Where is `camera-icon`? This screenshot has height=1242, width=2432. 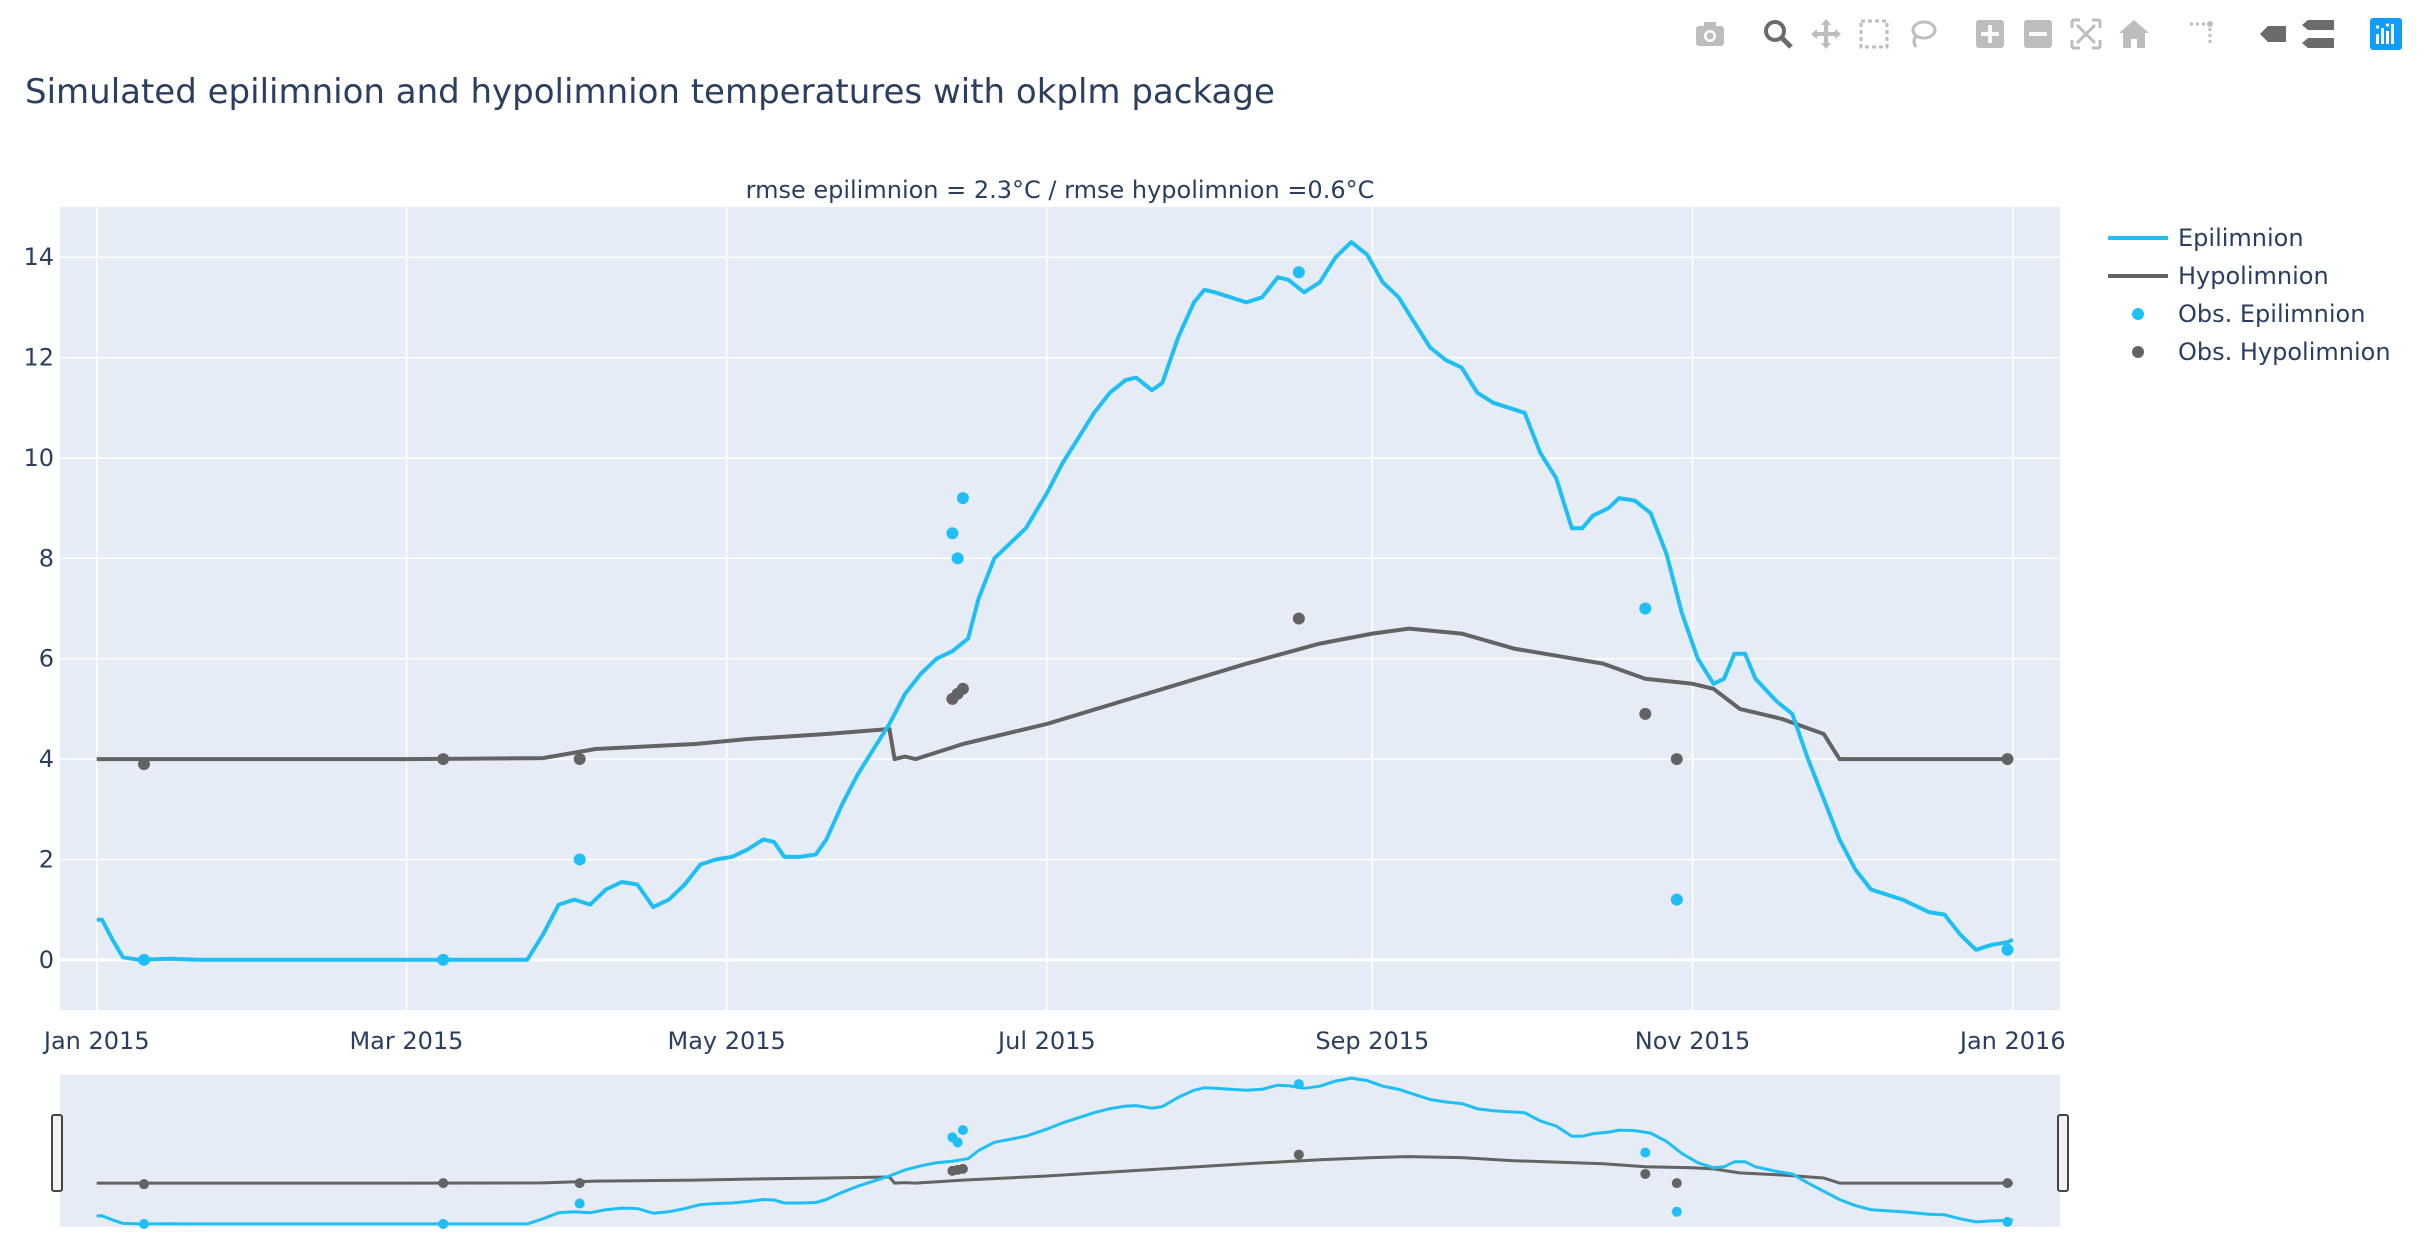 camera-icon is located at coordinates (1710, 34).